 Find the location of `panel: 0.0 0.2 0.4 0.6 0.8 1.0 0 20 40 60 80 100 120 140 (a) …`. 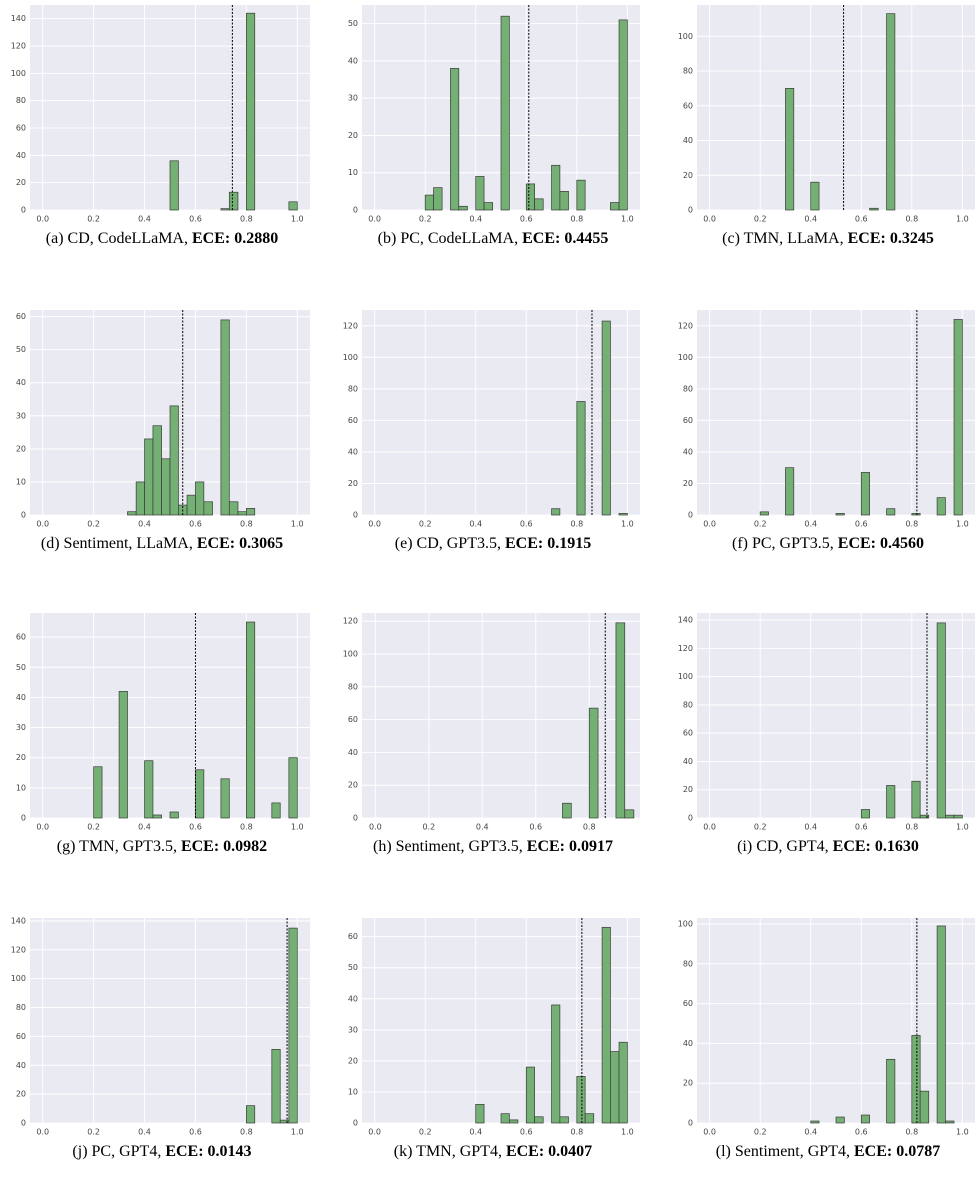

panel: 0.0 0.2 0.4 0.6 0.8 1.0 0 20 40 60 80 100 120 140 (a) … is located at coordinates (160, 126).